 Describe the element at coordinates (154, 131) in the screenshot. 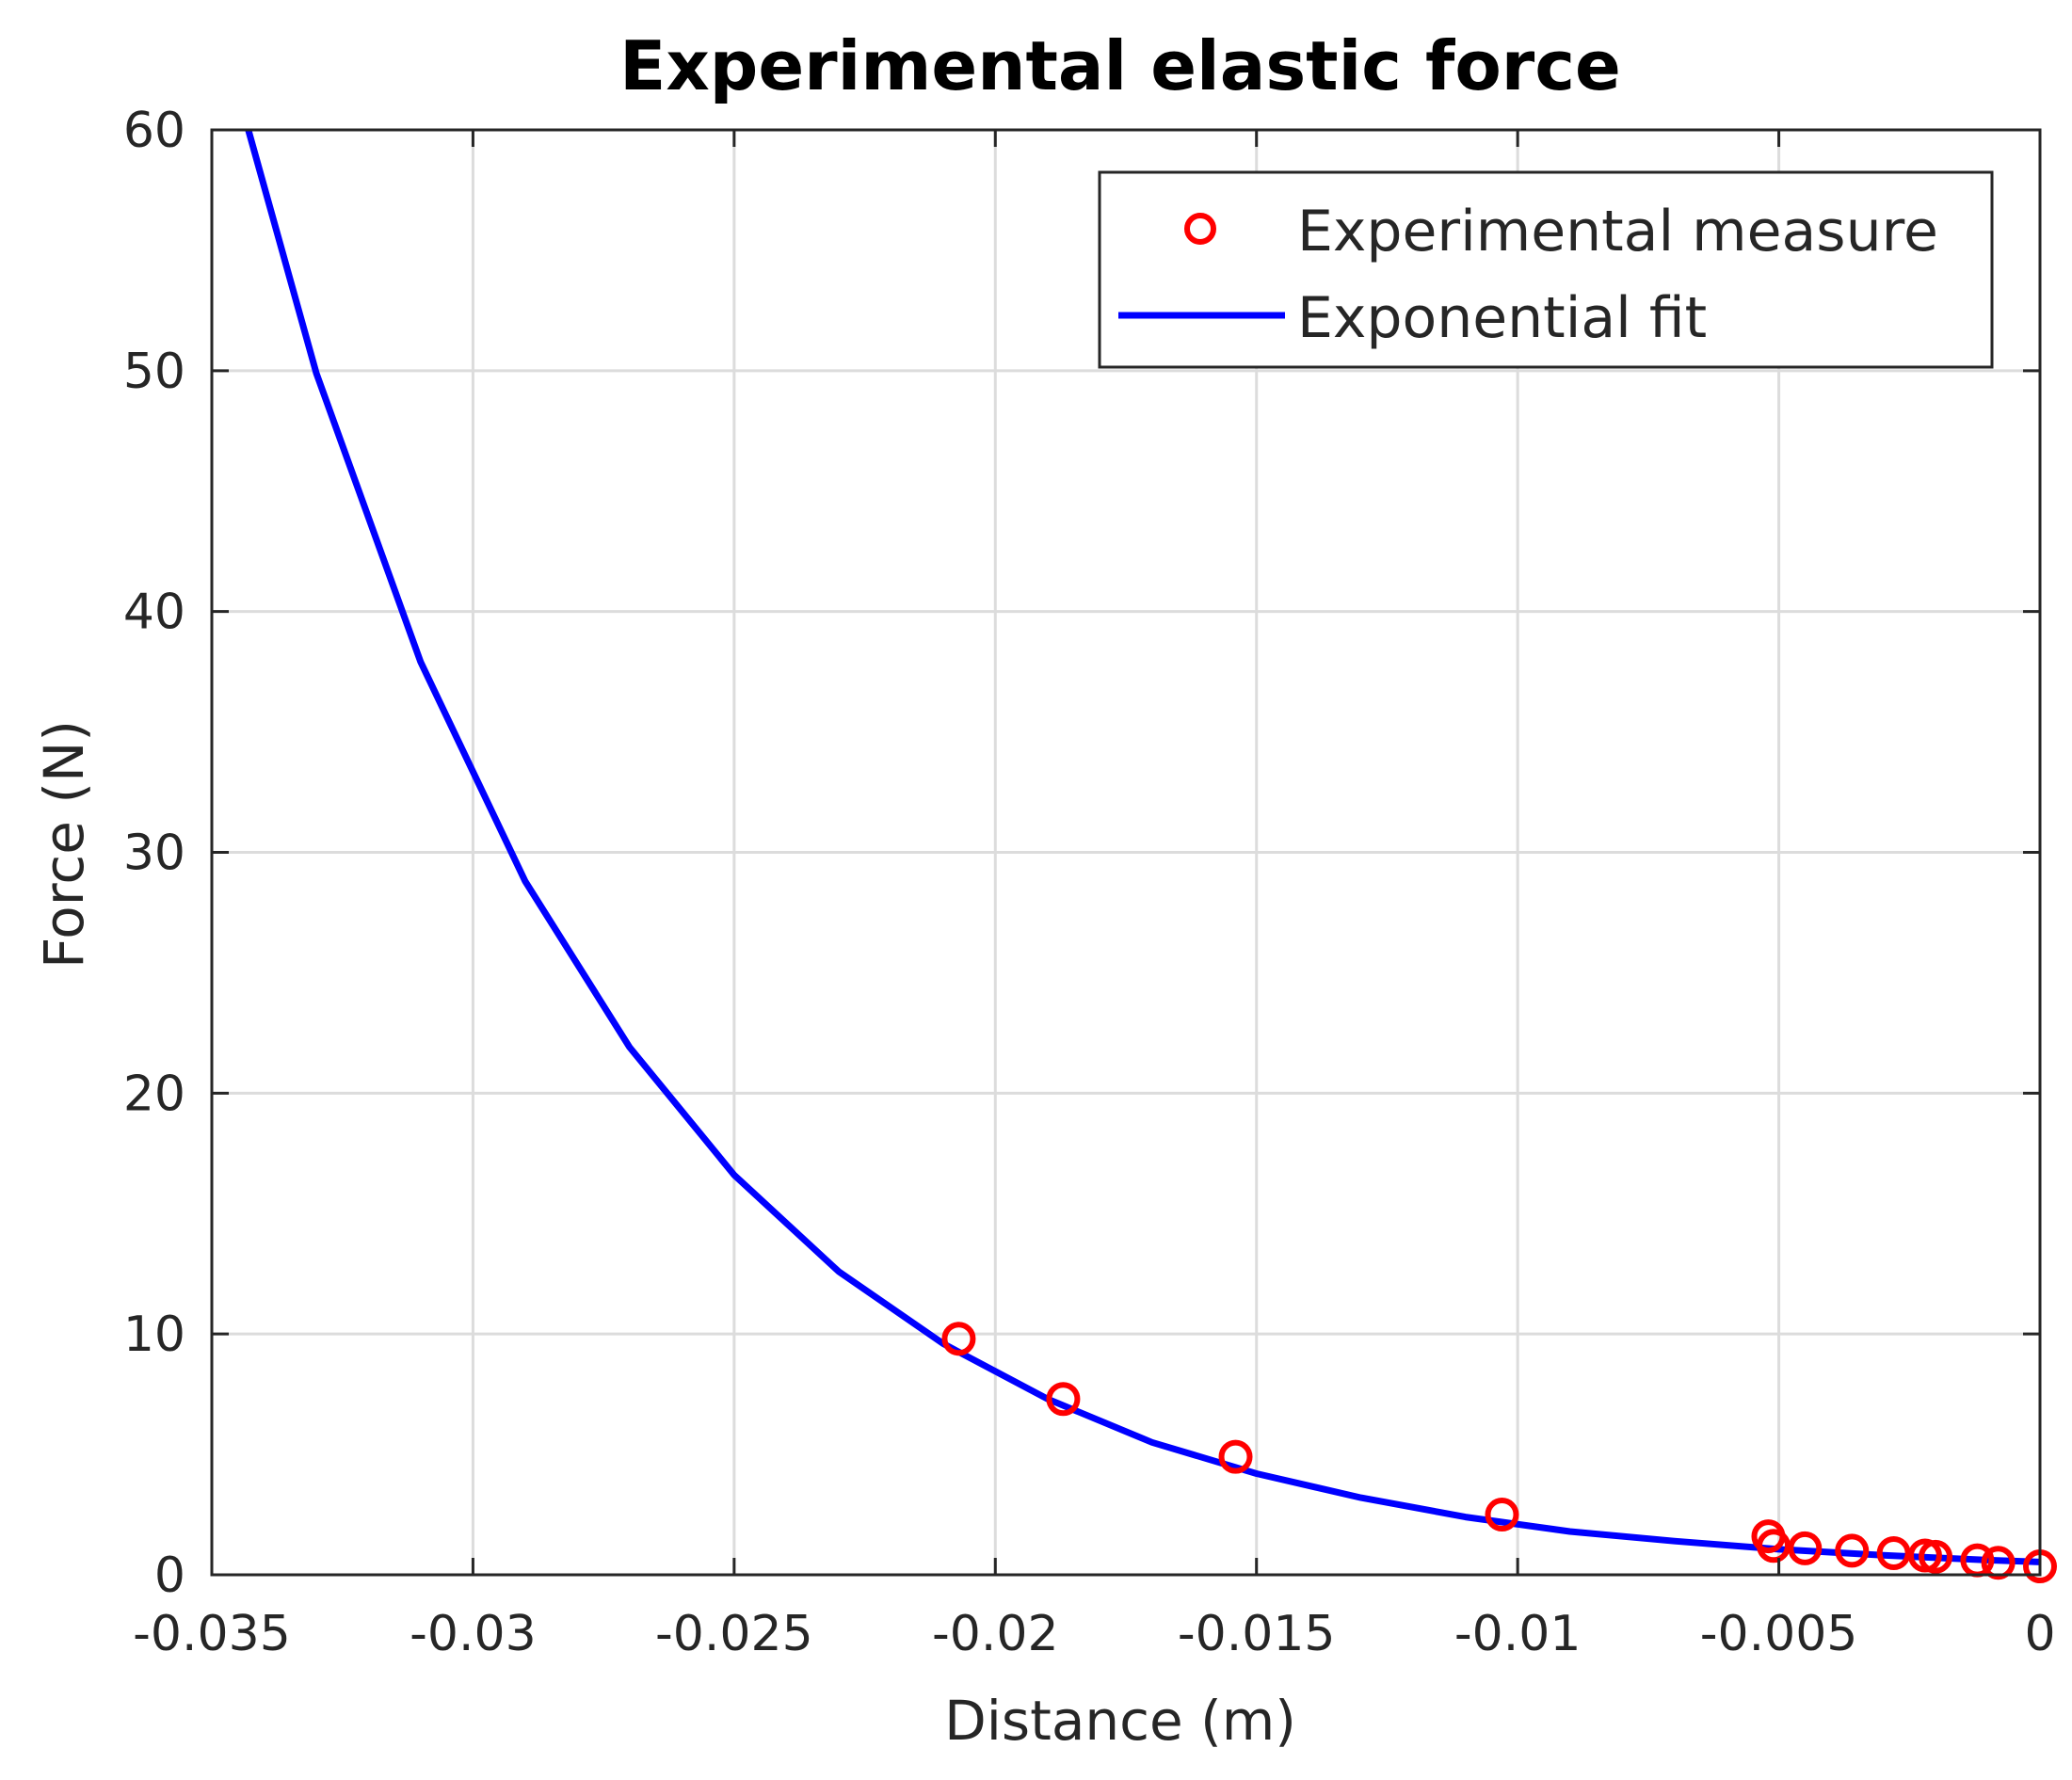

I see `y-tick-label: 60` at that location.